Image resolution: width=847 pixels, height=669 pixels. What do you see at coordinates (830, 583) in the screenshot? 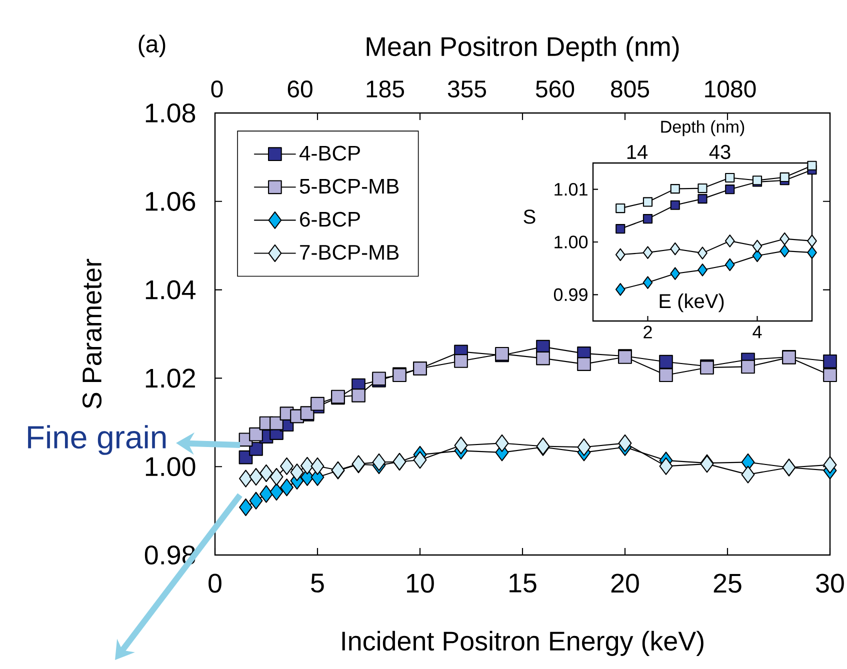
I see `x-tick-label: 30` at bounding box center [830, 583].